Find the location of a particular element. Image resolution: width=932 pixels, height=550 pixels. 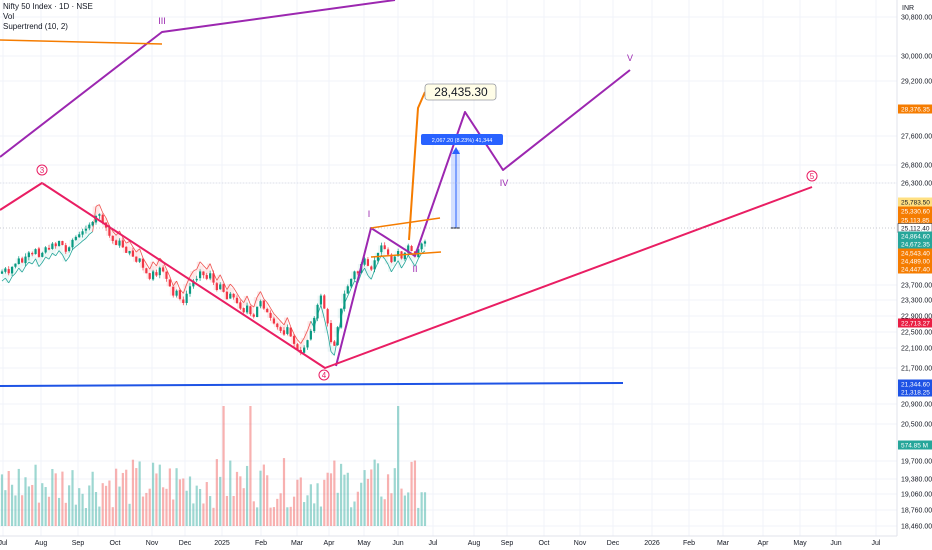

price-marker-label: 25,330.60 is located at coordinates (915, 212).